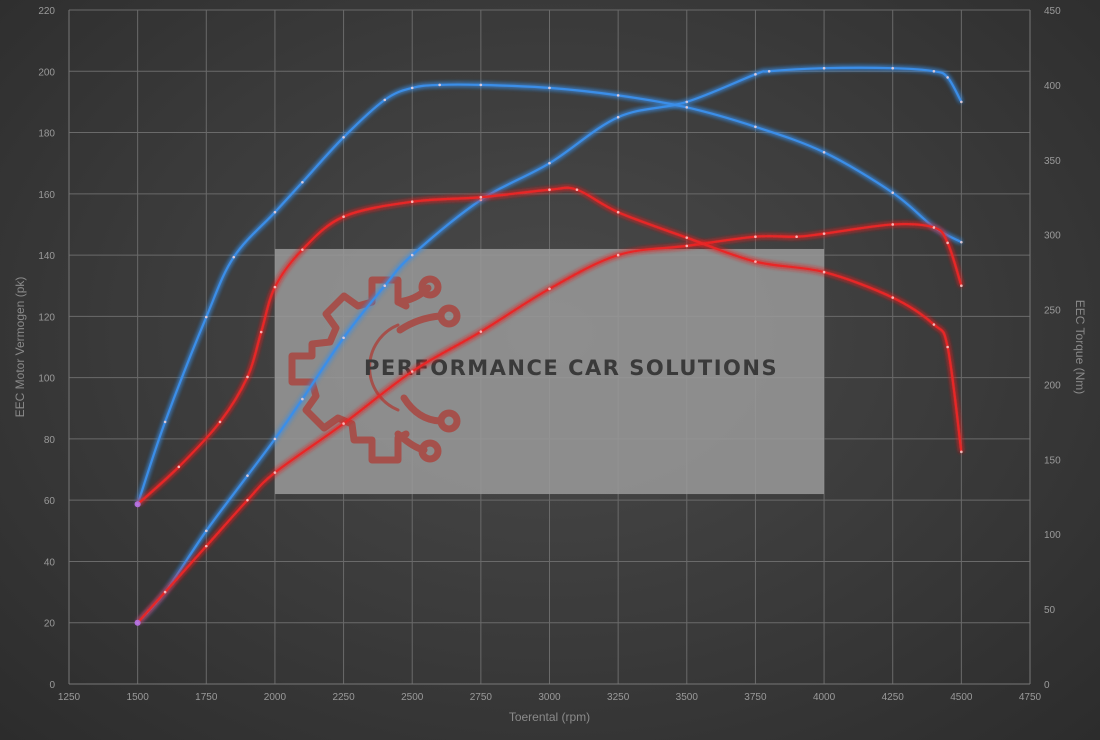 This screenshot has width=1100, height=740. I want to click on y-left-tick-label: 120, so click(46, 317).